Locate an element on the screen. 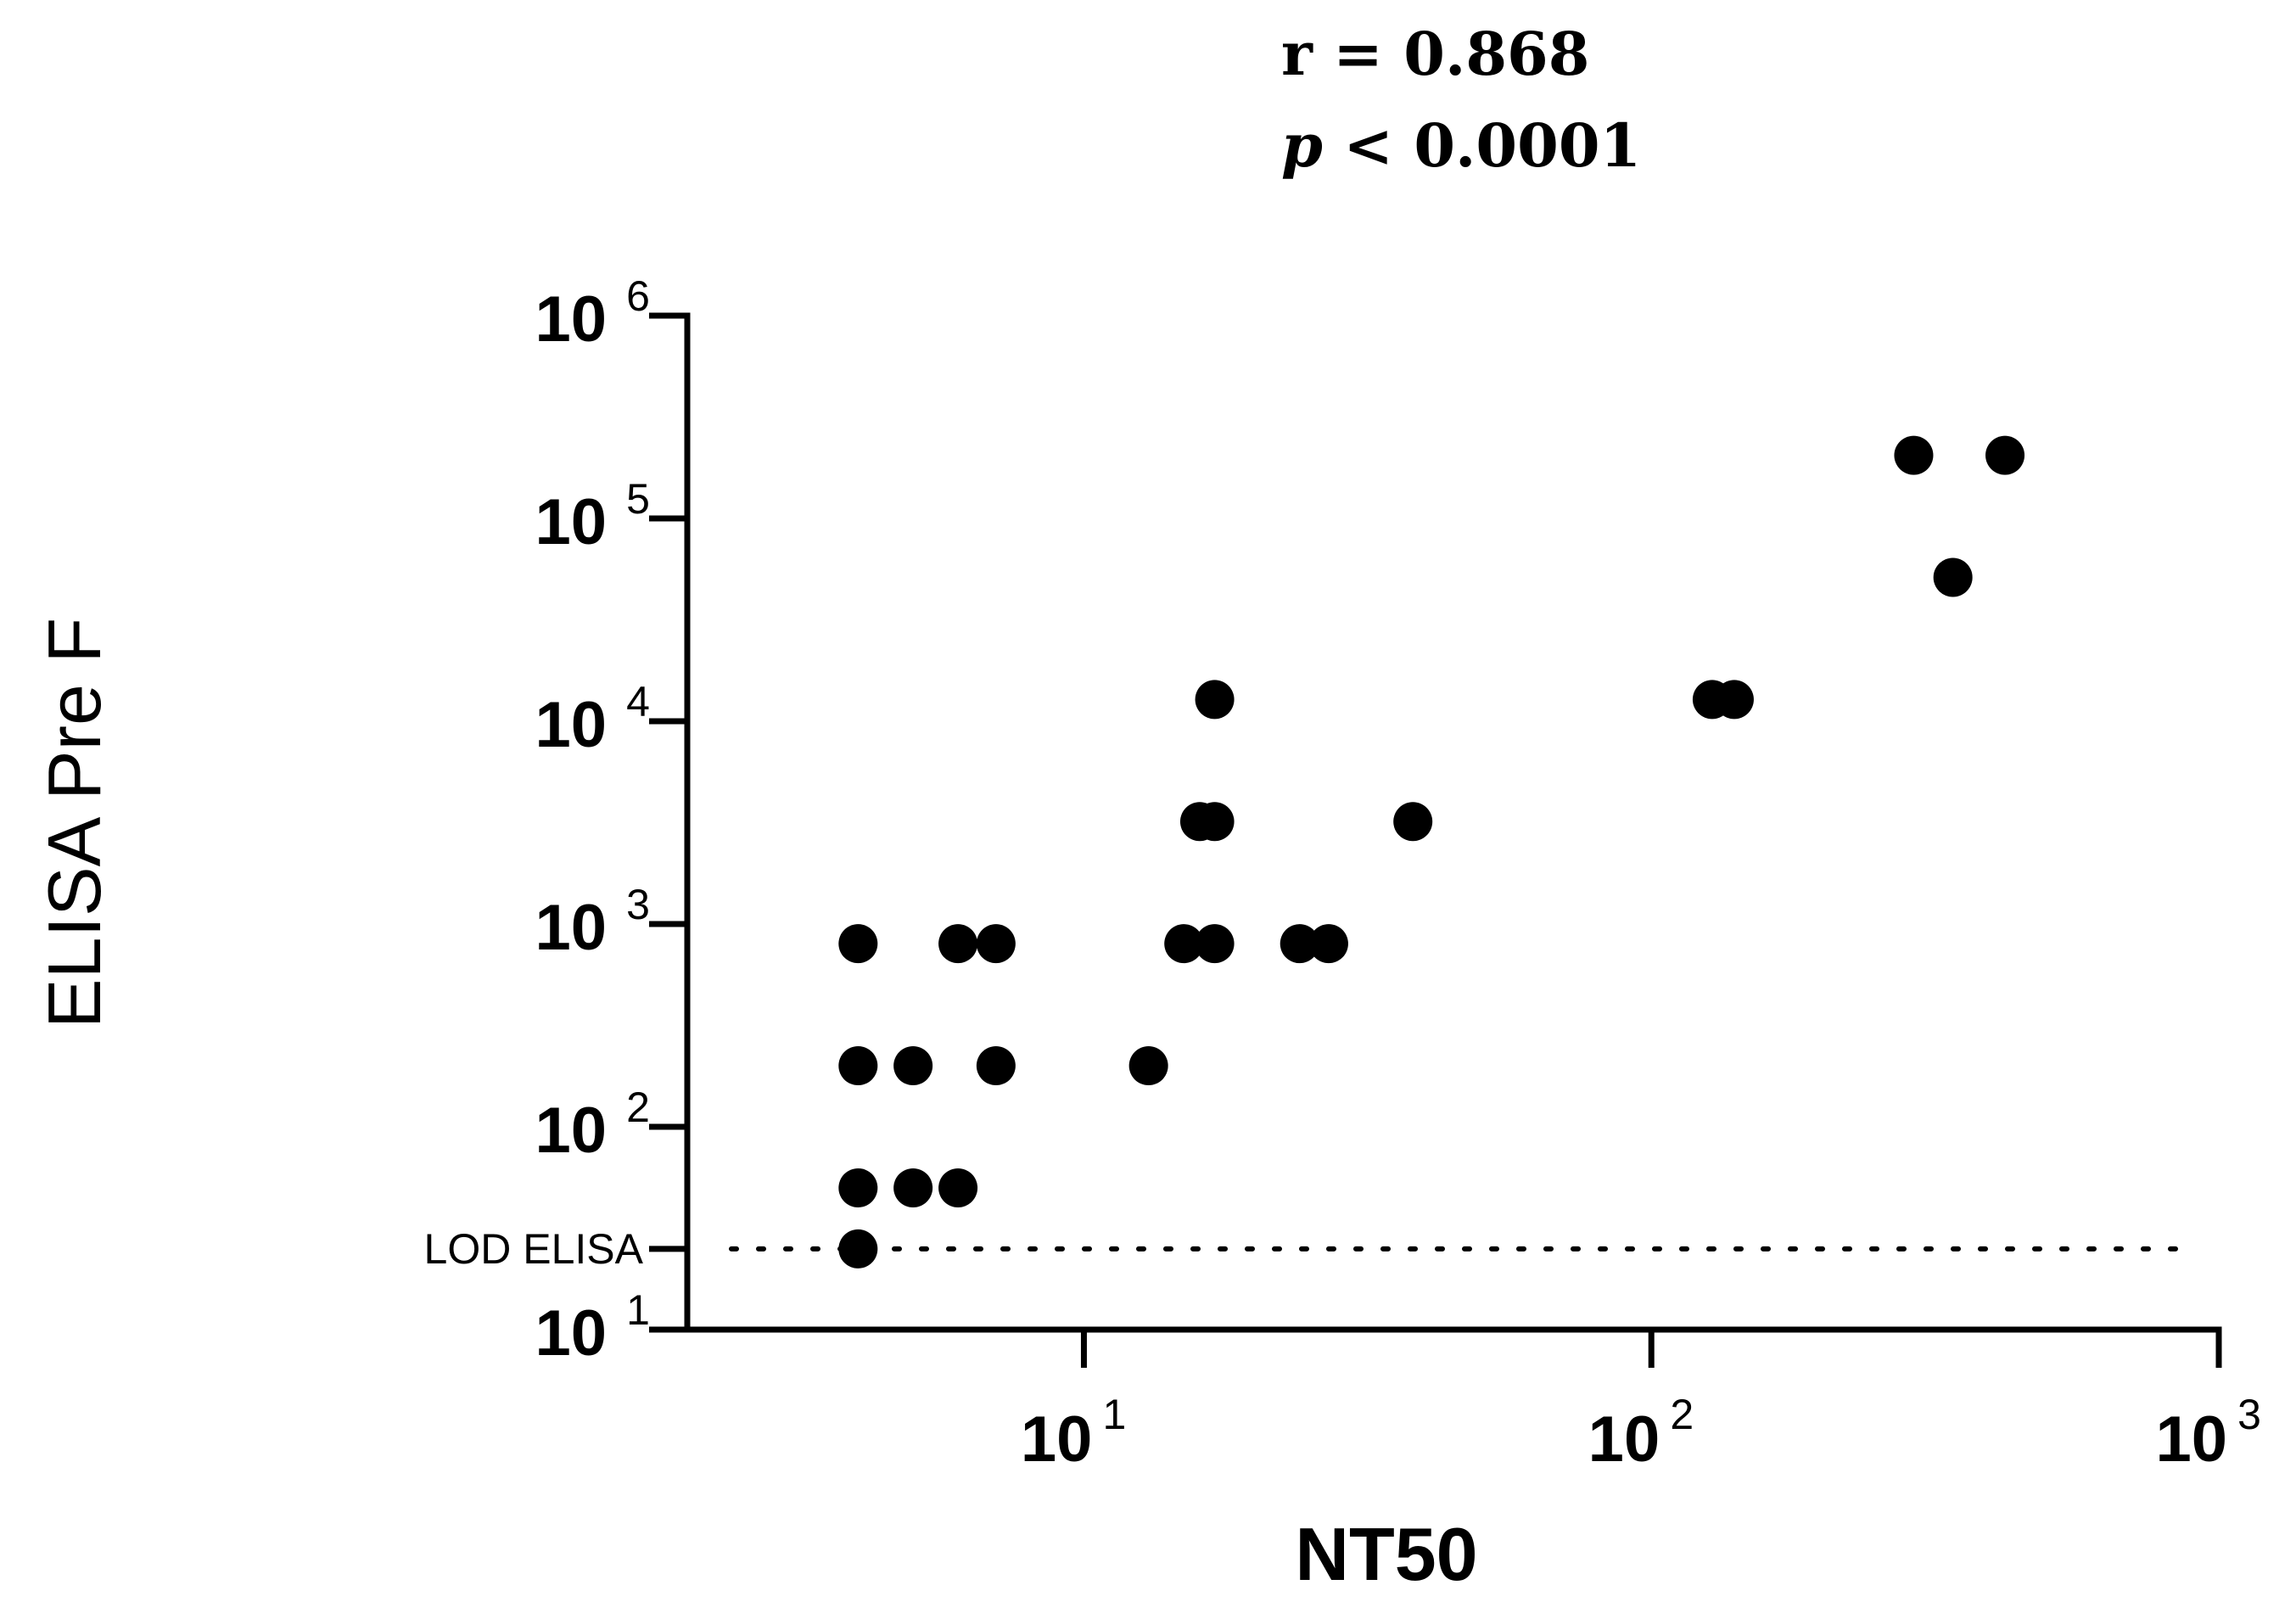 The width and height of the screenshot is (2296, 1613). y-tick-exponent: 3 is located at coordinates (638, 904).